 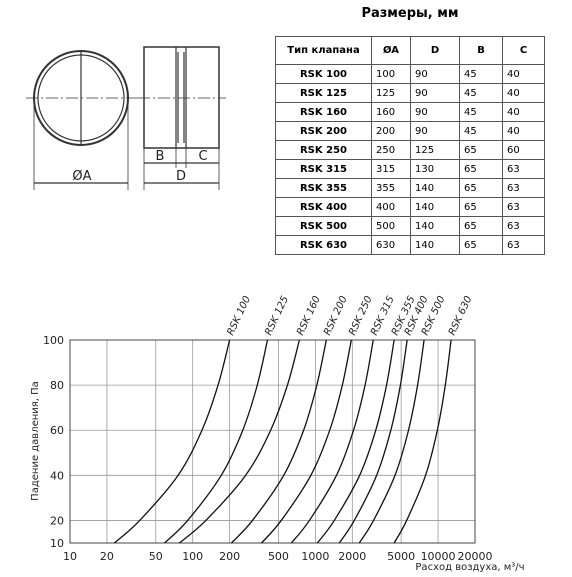 What do you see at coordinates (410, 74) in the screenshot?
I see `table-row: RSK 100 100 90 45 40` at bounding box center [410, 74].